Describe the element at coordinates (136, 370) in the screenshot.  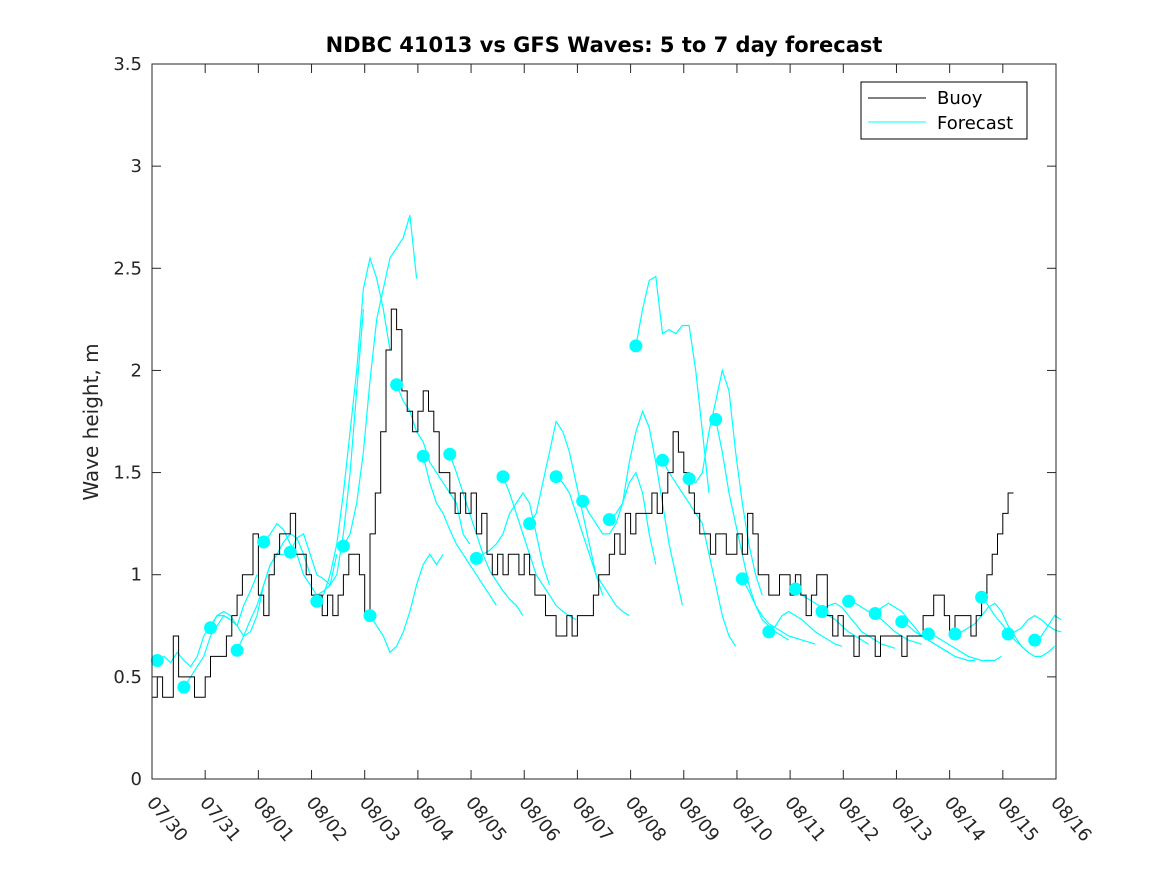
I see `y-tick-label: 2` at that location.